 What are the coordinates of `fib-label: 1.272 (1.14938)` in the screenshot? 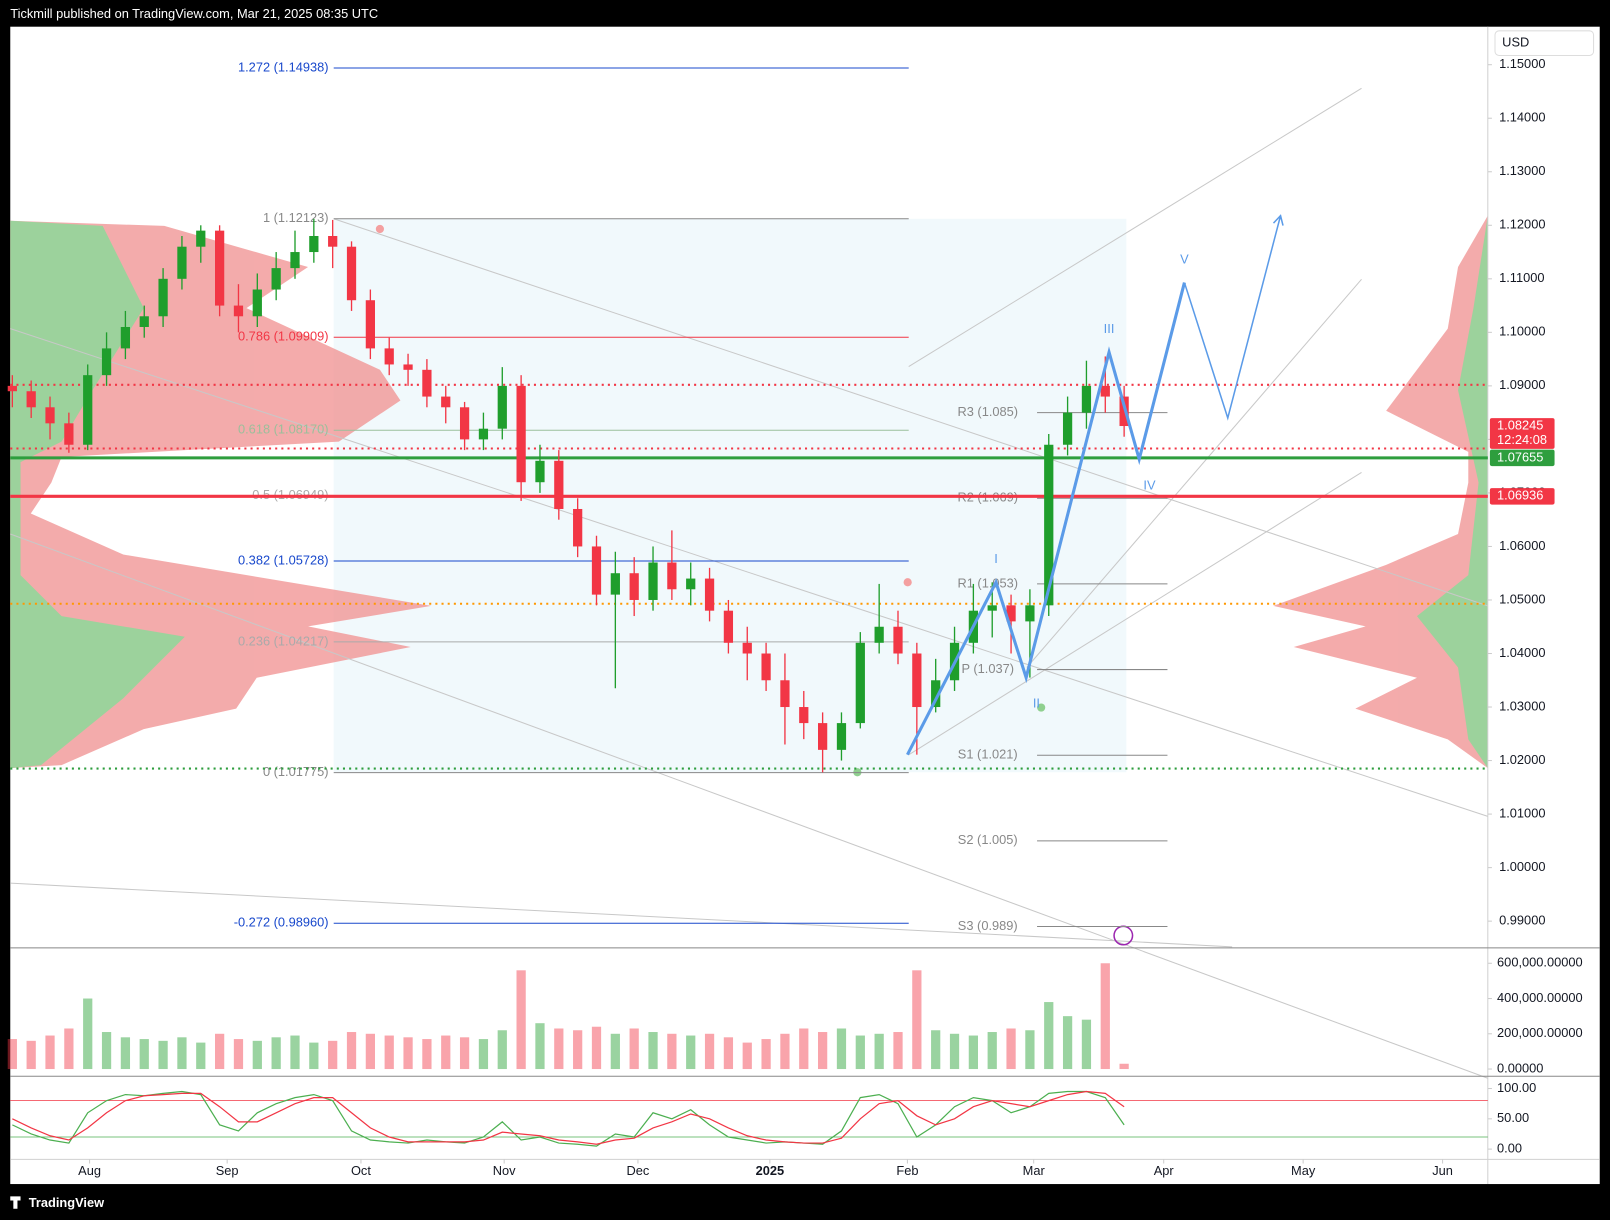 It's located at (283, 66).